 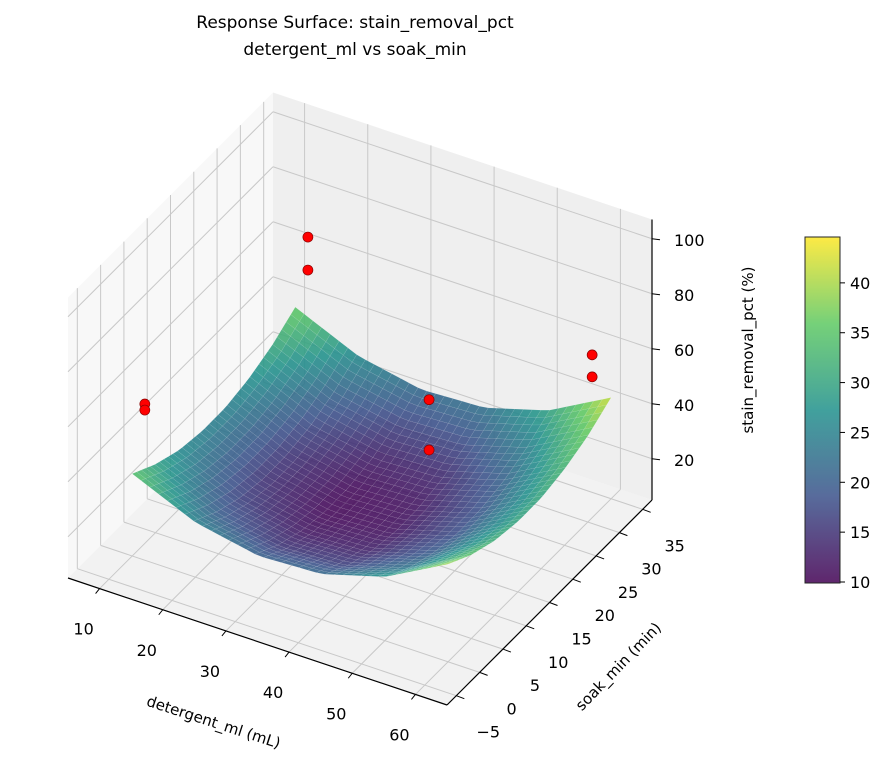 I want to click on colorbar-tick-label: 20, so click(x=860, y=482).